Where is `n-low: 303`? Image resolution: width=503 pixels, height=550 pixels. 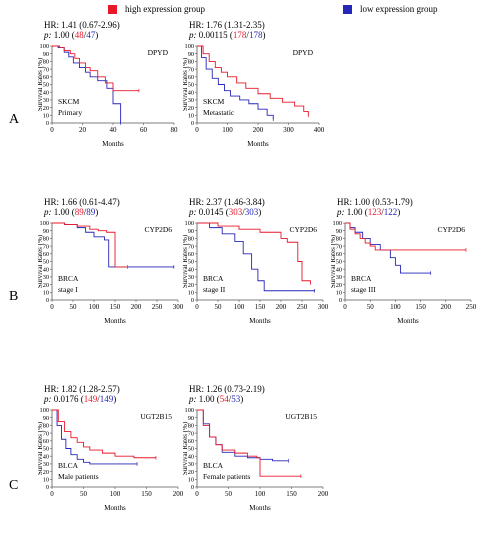 n-low: 303 is located at coordinates (251, 212).